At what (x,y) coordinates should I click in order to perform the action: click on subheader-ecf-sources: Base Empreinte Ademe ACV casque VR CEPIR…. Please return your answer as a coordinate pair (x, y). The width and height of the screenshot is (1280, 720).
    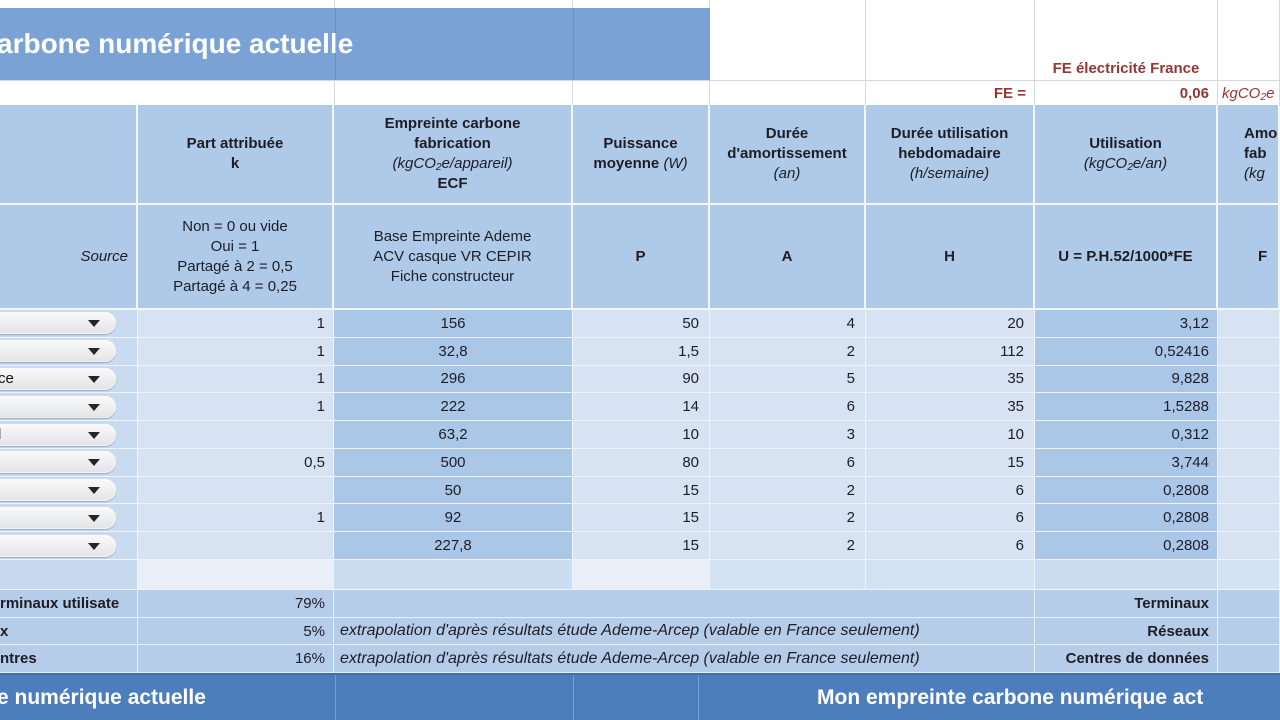
    Looking at the image, I should click on (453, 257).